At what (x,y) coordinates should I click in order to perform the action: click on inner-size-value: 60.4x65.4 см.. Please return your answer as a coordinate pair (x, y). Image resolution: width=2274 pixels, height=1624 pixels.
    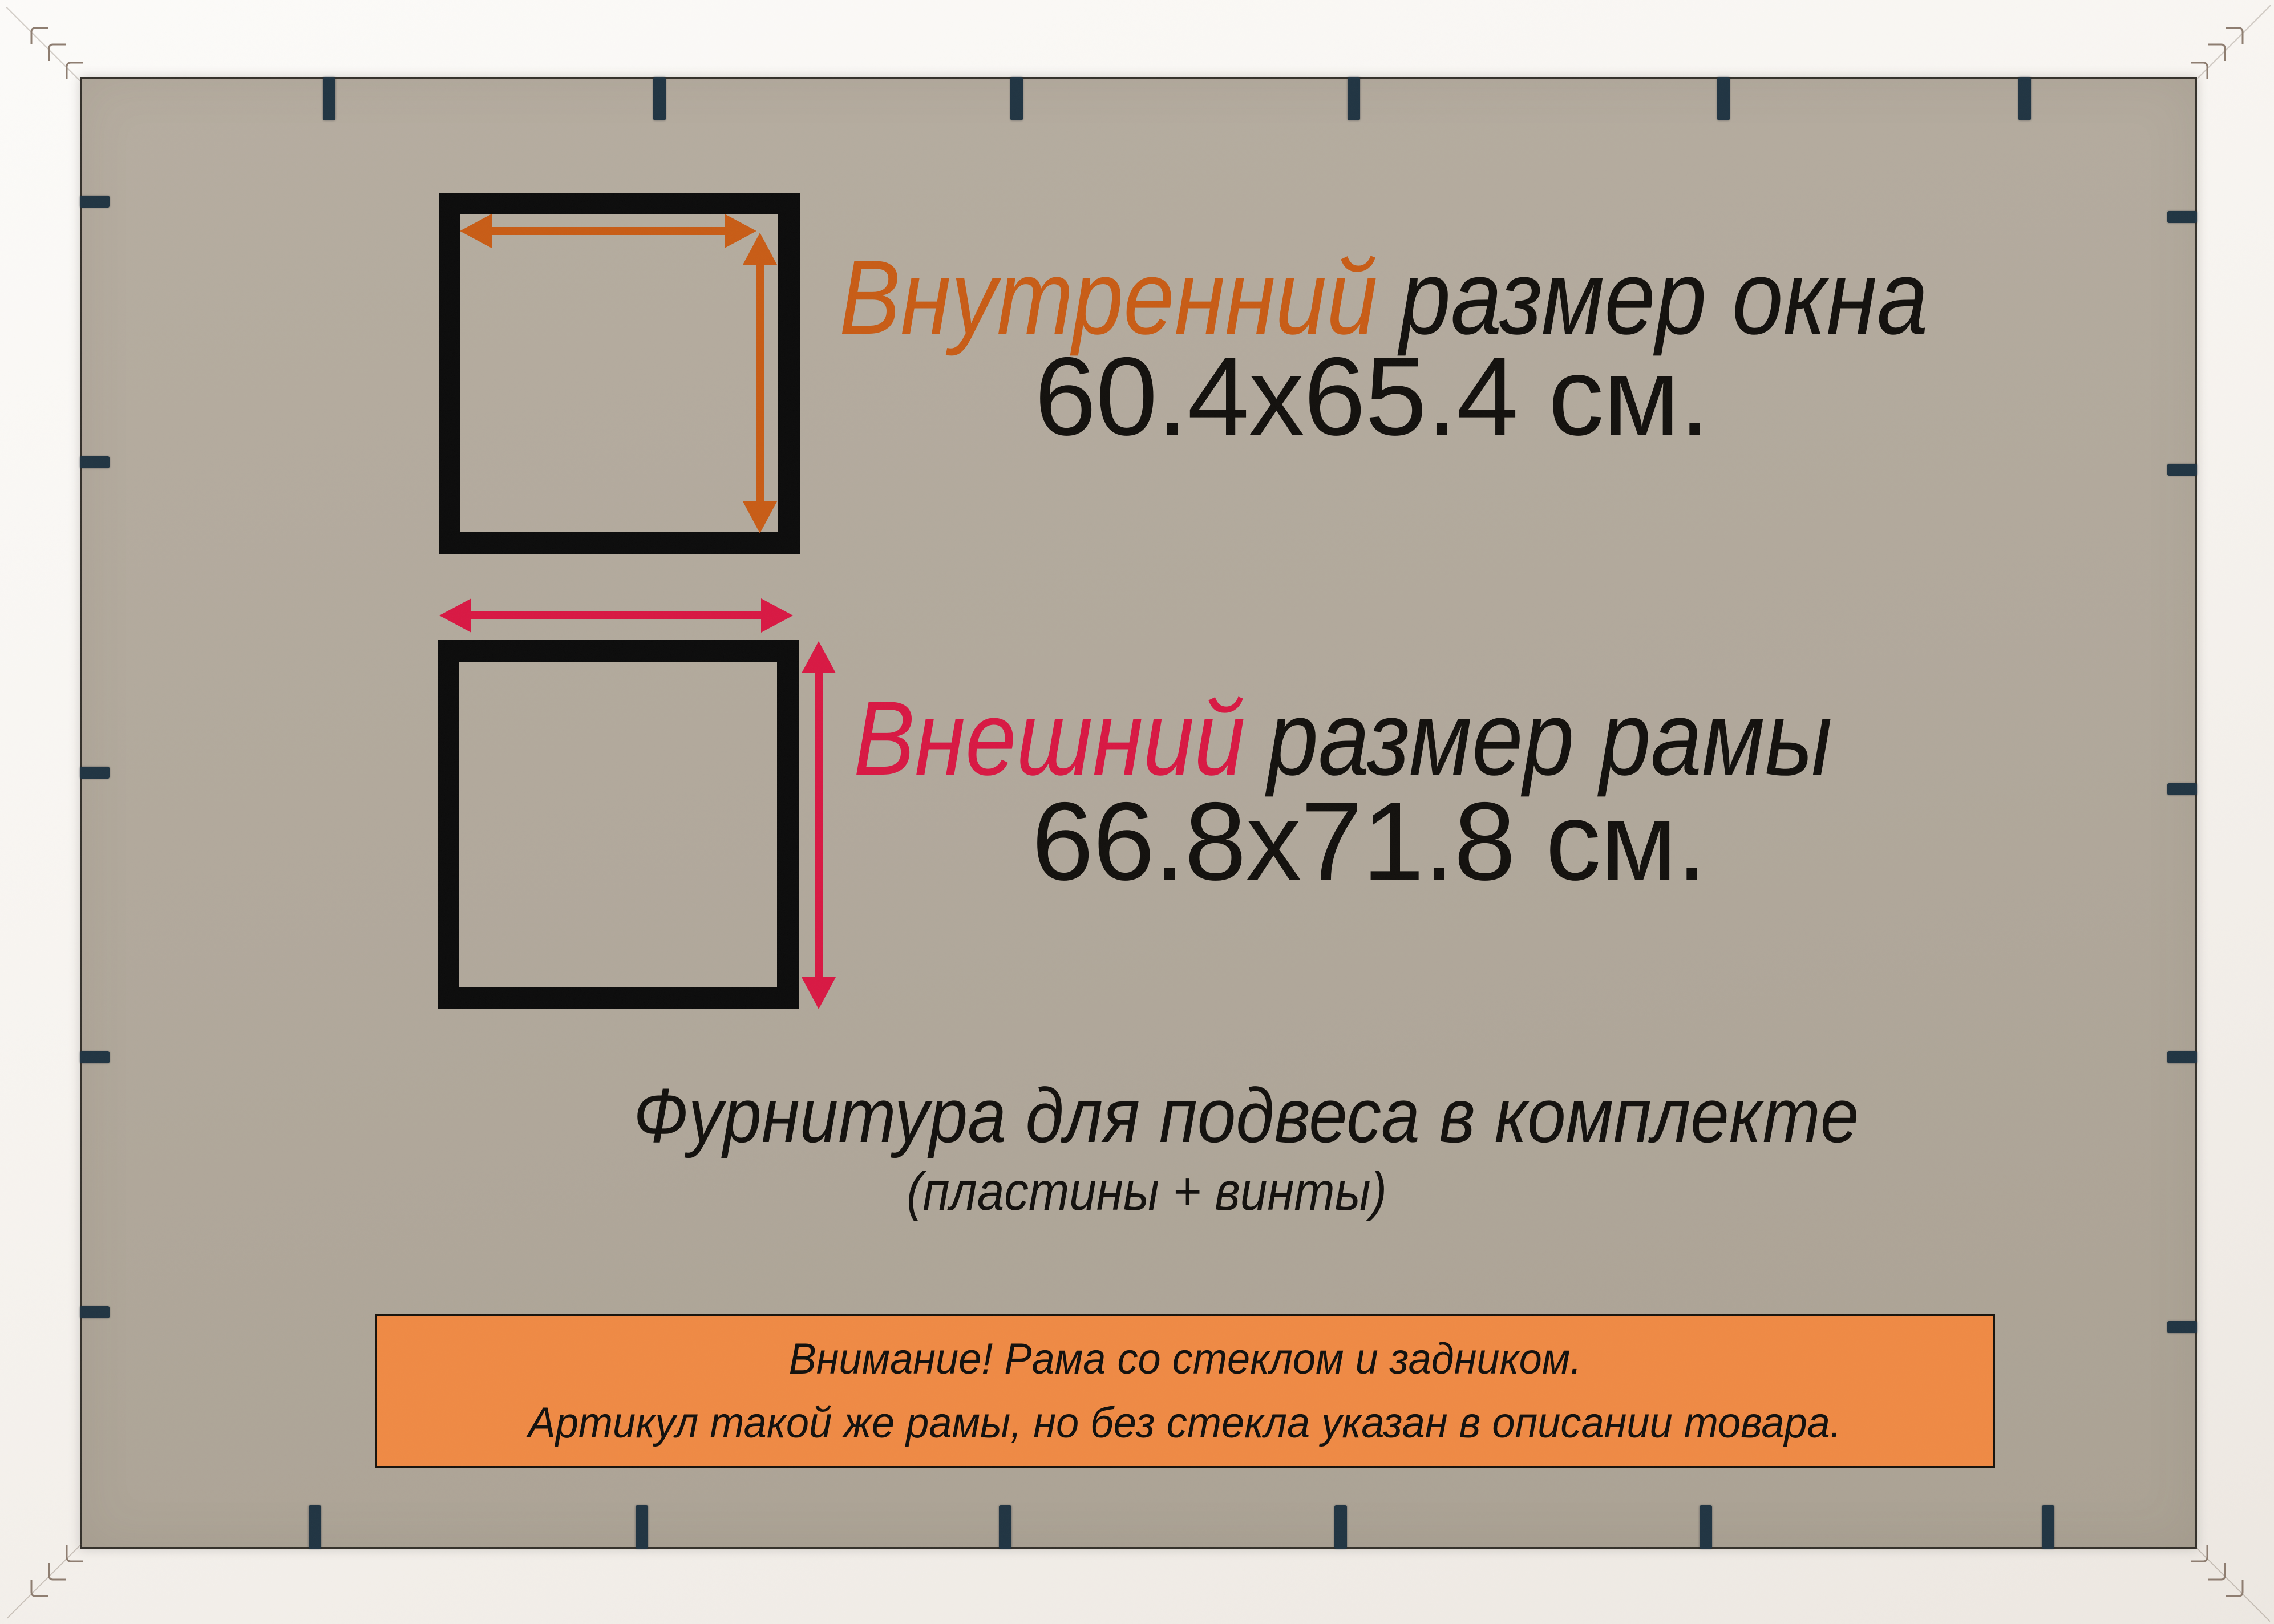
    Looking at the image, I should click on (1372, 397).